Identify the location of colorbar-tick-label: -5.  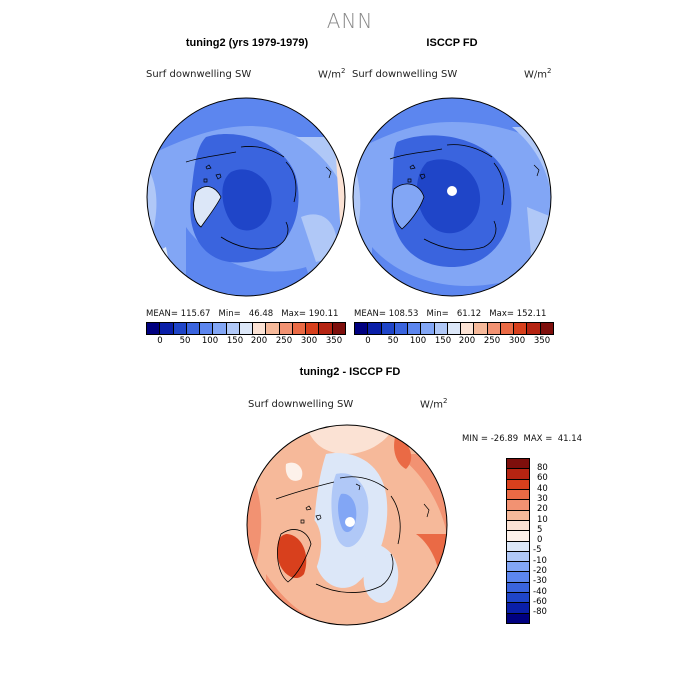
(537, 550).